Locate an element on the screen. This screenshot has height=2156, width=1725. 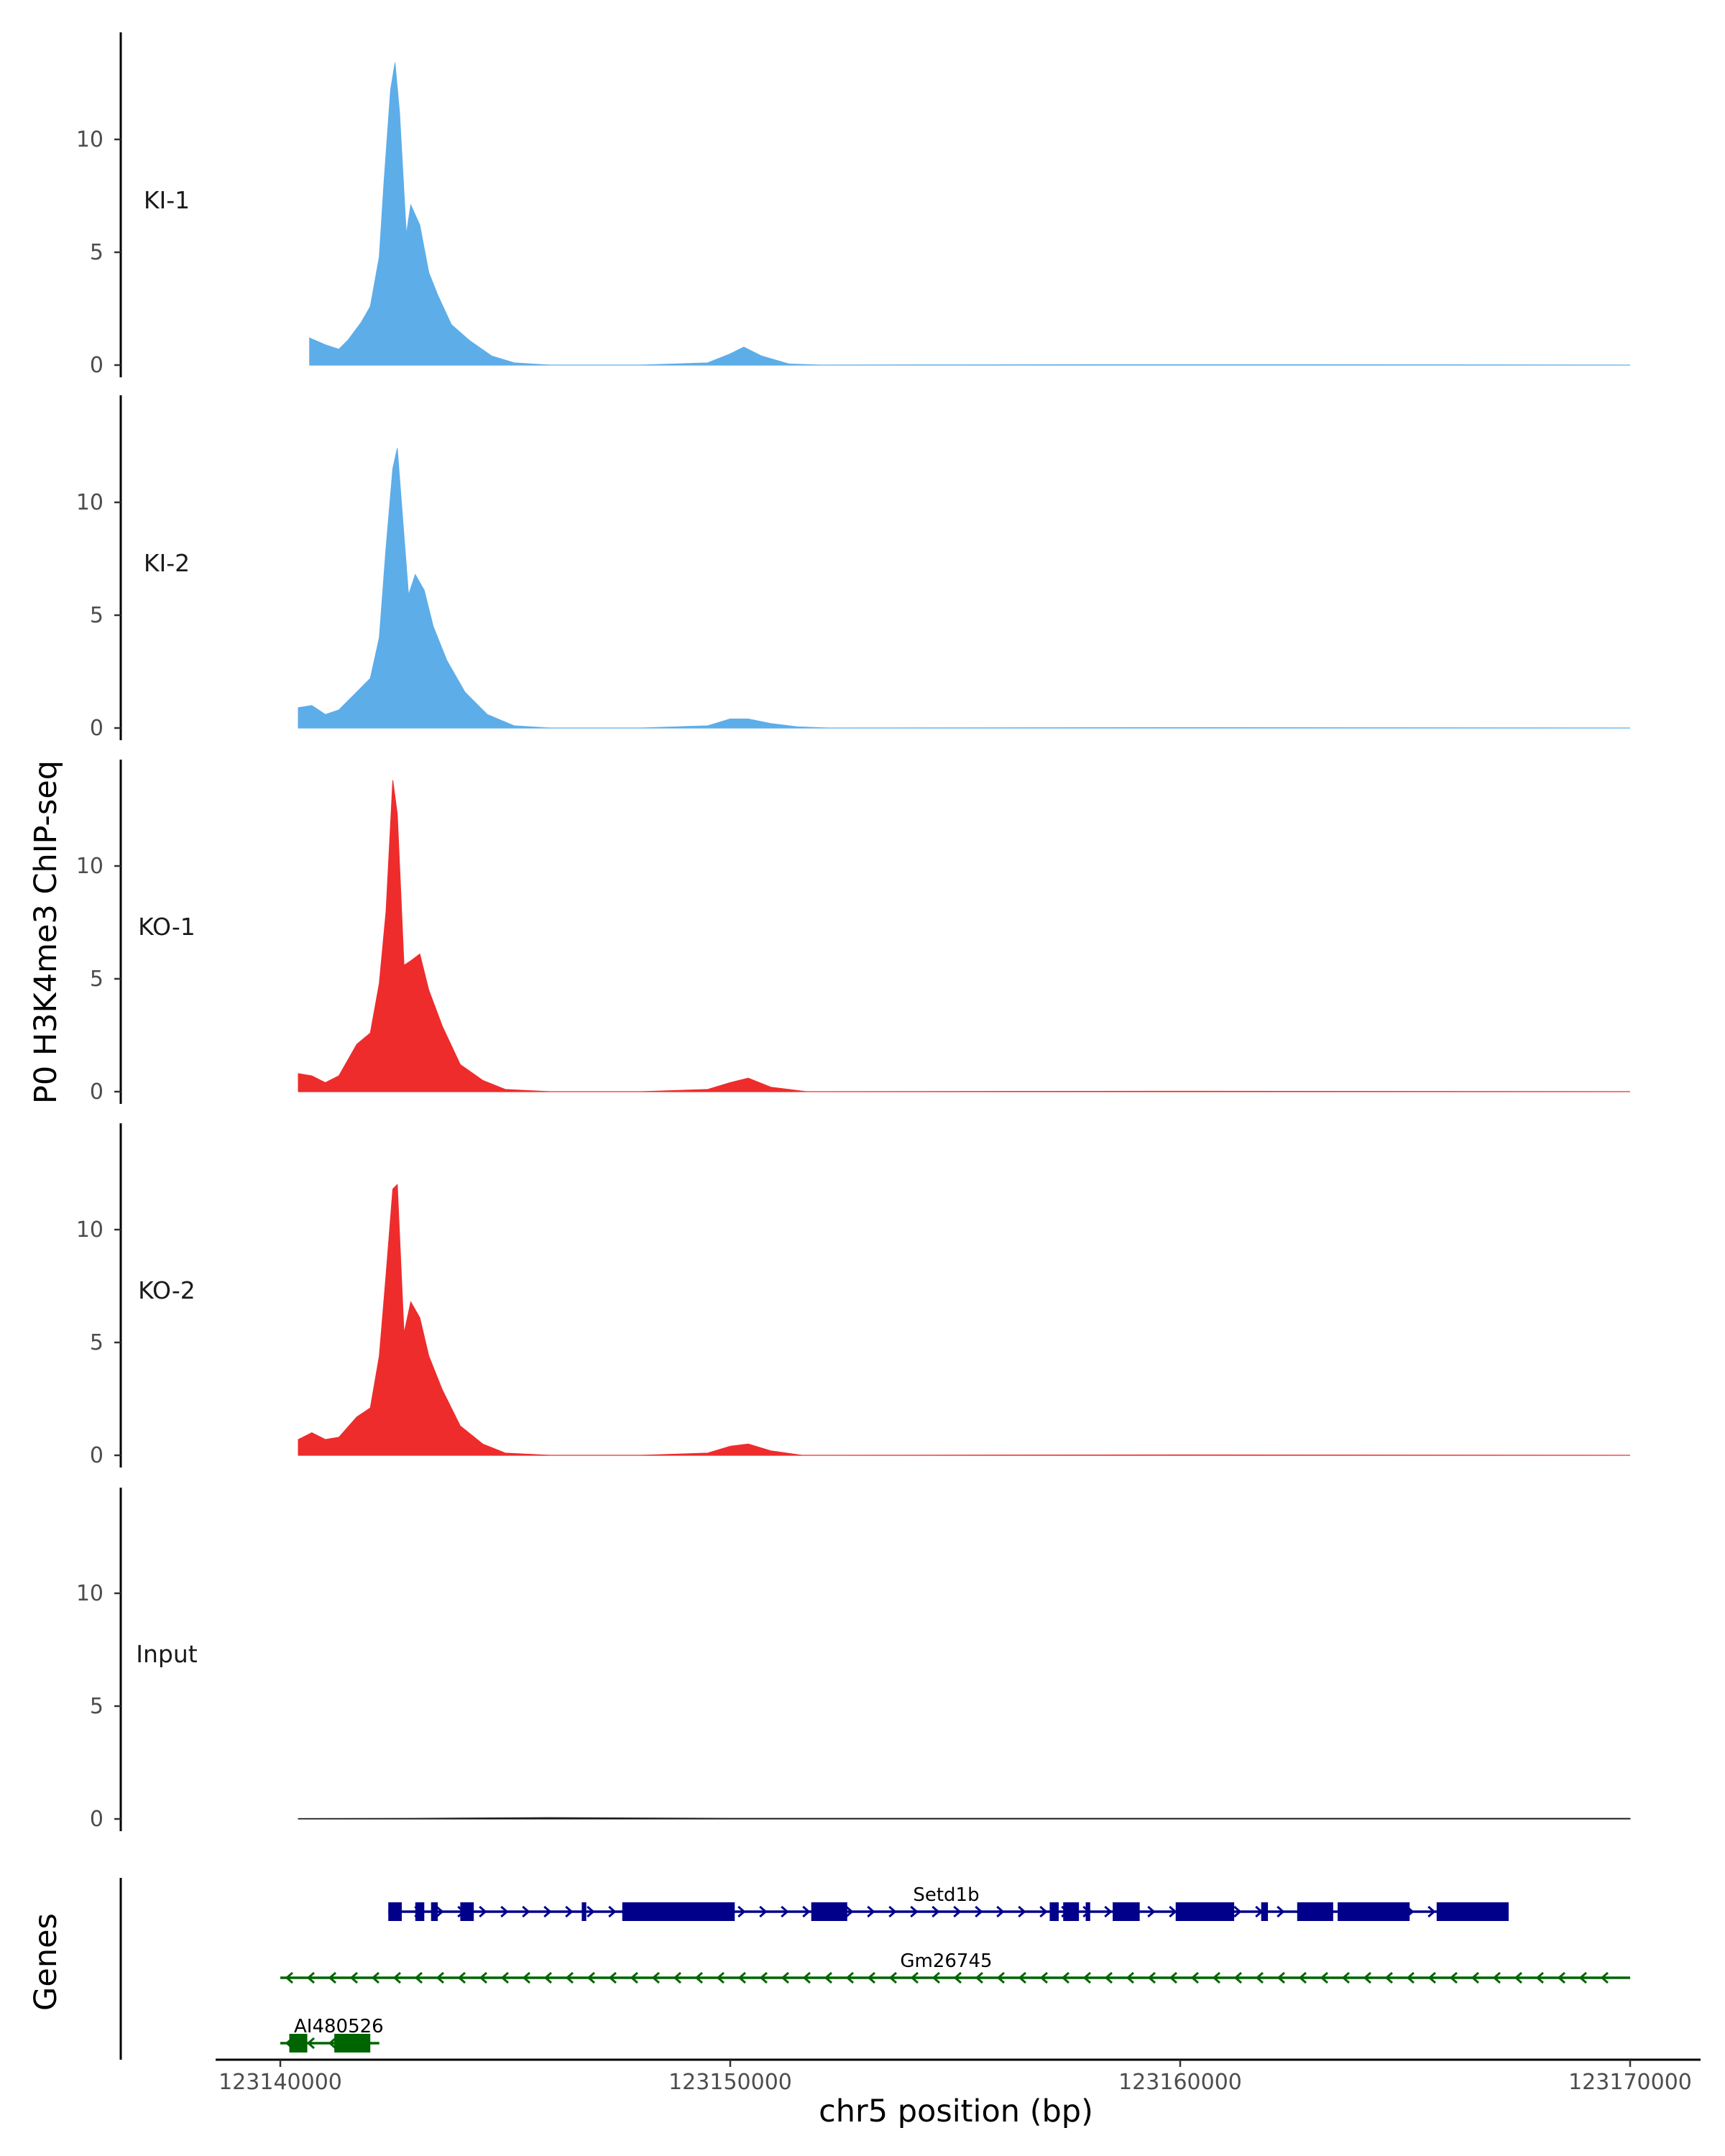
x-tick-label: 123160000 is located at coordinates (1180, 2082).